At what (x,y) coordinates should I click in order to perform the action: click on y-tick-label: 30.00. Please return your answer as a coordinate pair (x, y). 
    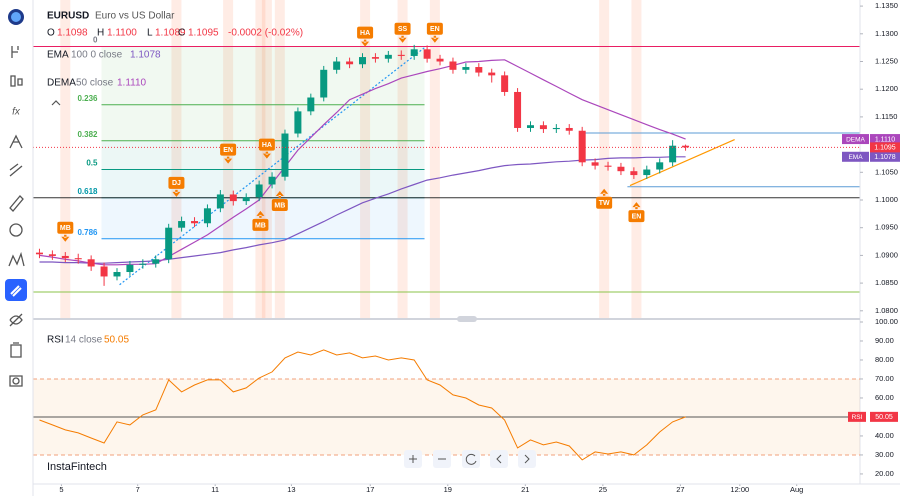
    Looking at the image, I should click on (884, 454).